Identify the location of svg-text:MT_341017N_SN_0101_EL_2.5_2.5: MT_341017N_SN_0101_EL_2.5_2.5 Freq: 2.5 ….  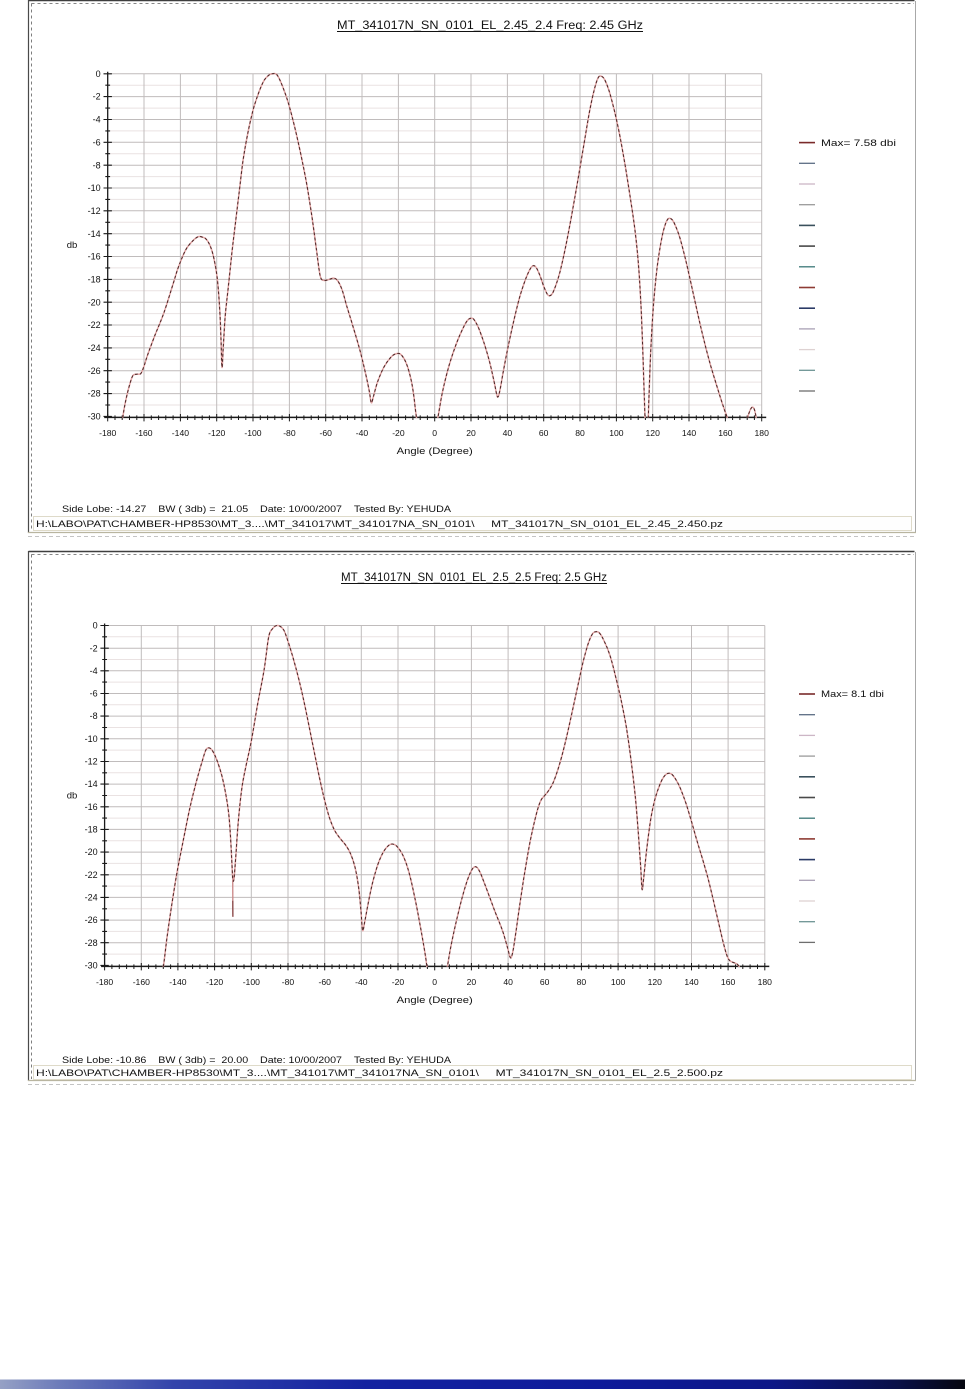
(474, 578).